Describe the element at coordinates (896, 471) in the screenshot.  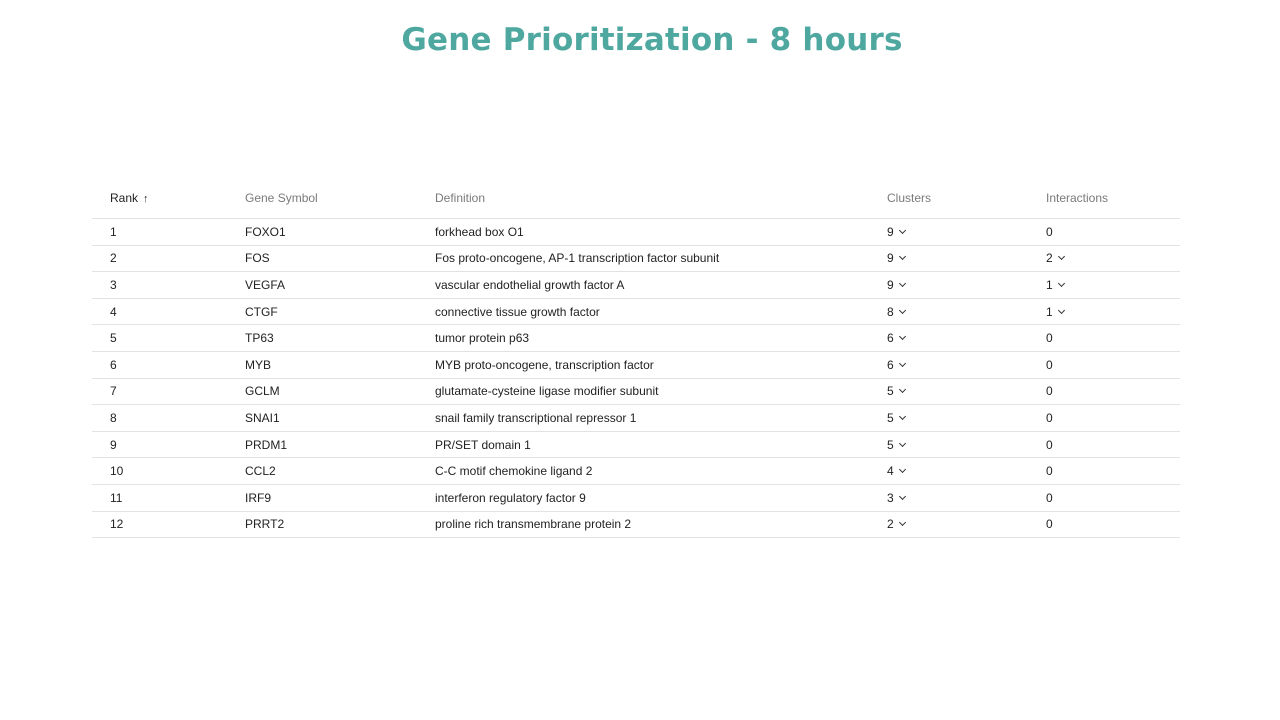
I see `clusters-expand-toggle: 4` at that location.